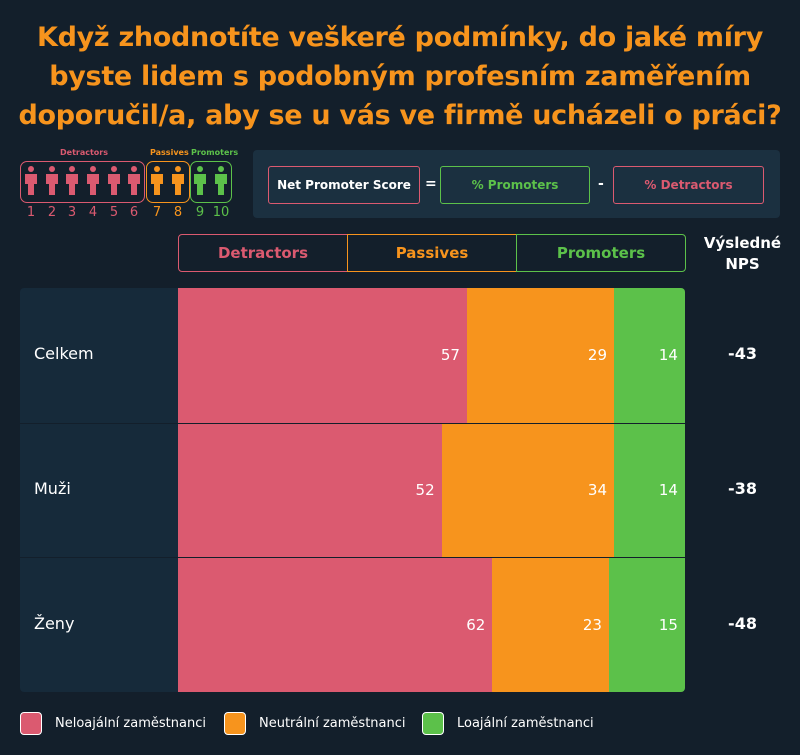  I want to click on scale-number: 10, so click(221, 212).